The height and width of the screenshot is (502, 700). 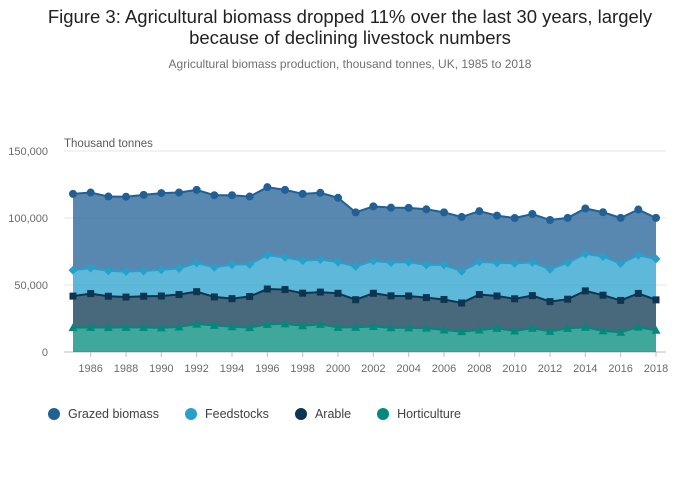 I want to click on legend-item-horticulture: Horticulture, so click(x=419, y=414).